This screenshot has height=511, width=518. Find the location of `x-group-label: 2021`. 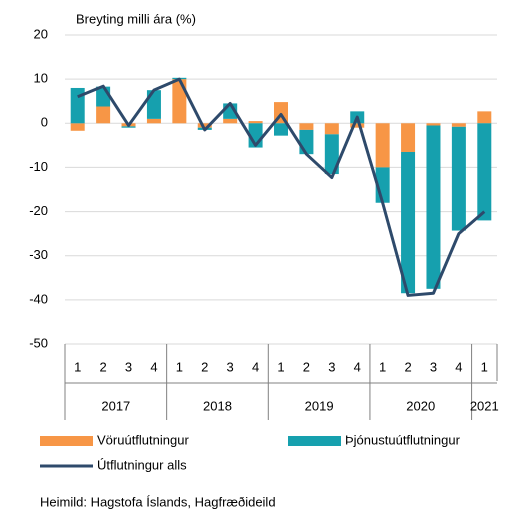

x-group-label: 2021 is located at coordinates (484, 405).